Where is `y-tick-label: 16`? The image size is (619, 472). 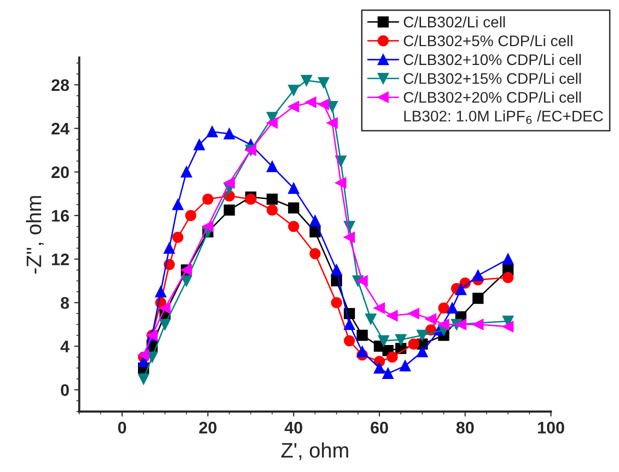 y-tick-label: 16 is located at coordinates (60, 216).